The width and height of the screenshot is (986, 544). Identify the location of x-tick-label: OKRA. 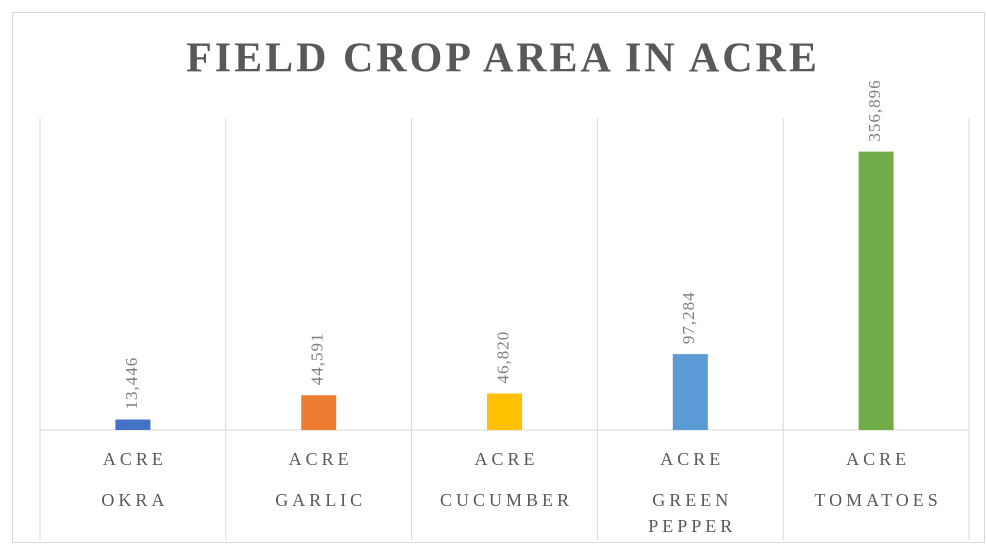
(135, 500).